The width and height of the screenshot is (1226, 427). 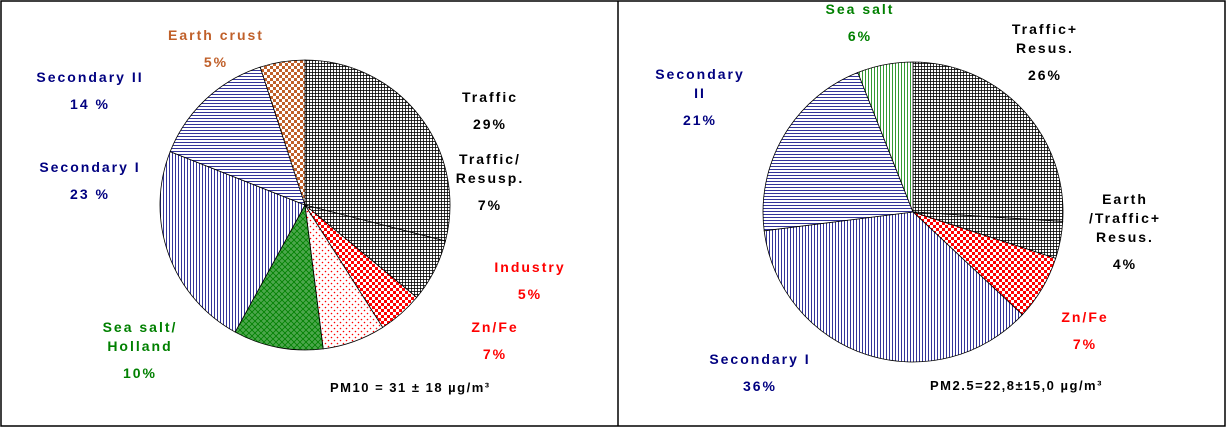 I want to click on value-label: 29%, so click(x=490, y=124).